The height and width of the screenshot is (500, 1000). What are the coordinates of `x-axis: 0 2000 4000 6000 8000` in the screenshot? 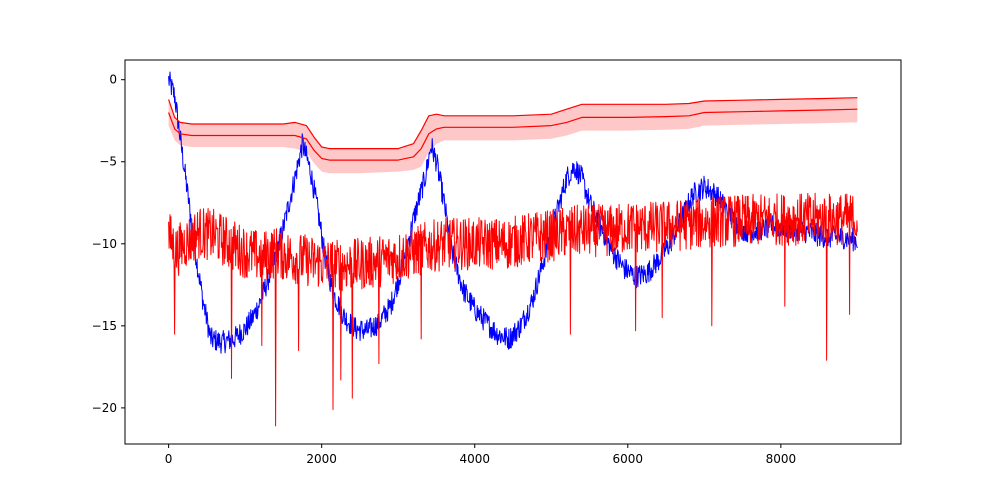 It's located at (480, 455).